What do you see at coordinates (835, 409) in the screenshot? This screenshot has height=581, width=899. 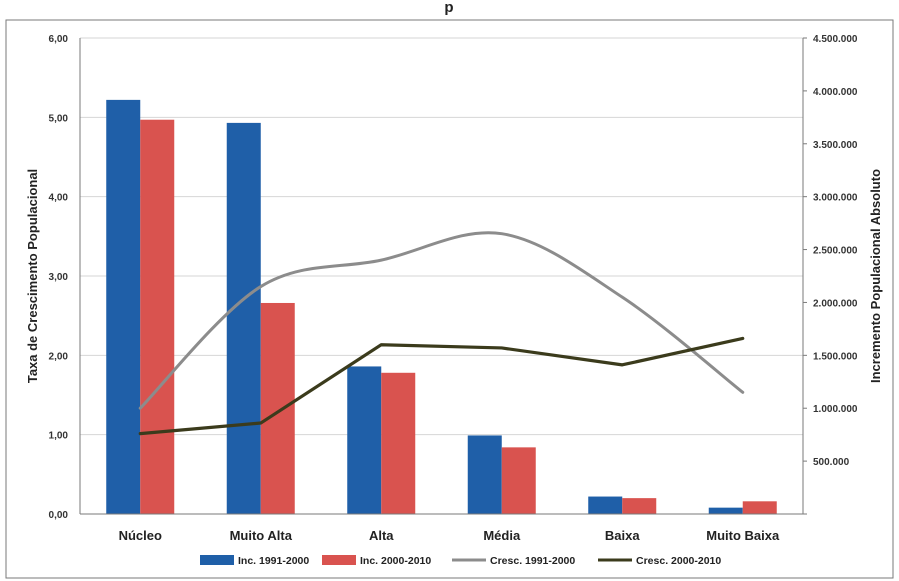 I see `y2-tick-label: 1.000.000` at bounding box center [835, 409].